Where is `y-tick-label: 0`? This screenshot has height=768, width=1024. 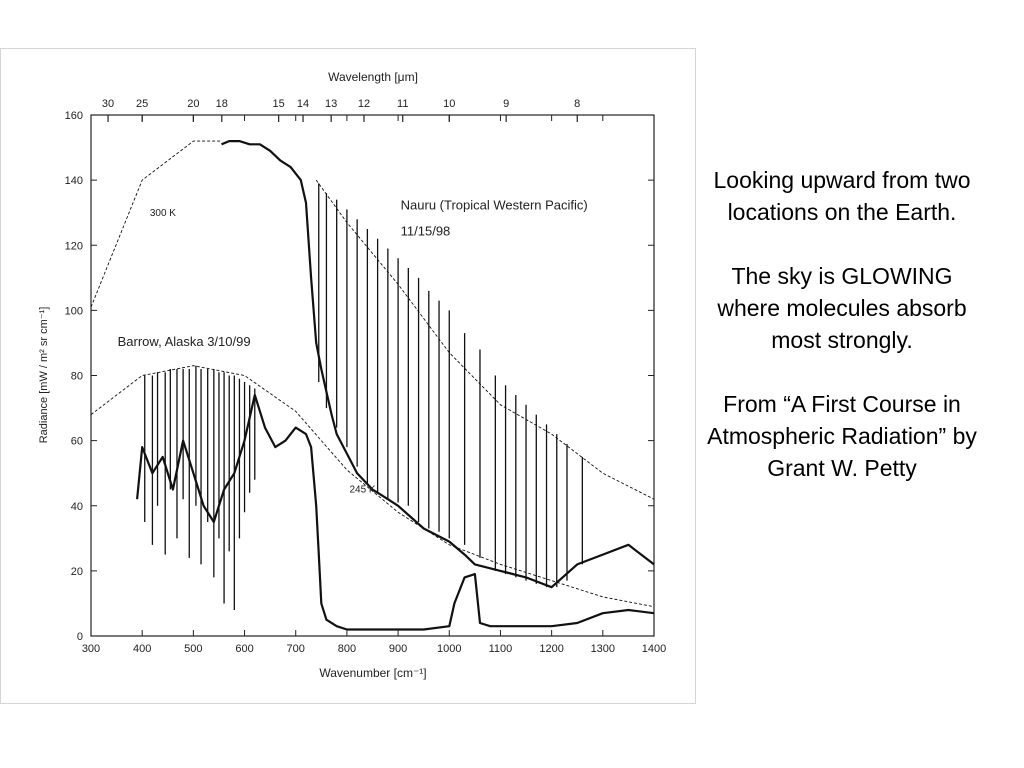
y-tick-label: 0 is located at coordinates (80, 637).